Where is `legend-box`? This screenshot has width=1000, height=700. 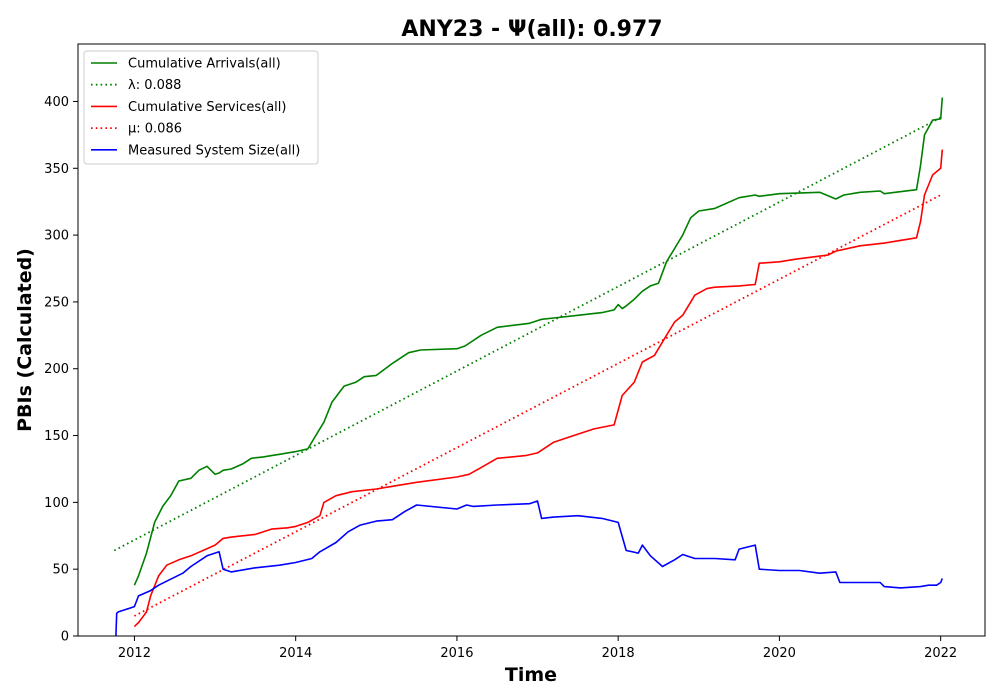 legend-box is located at coordinates (201, 107).